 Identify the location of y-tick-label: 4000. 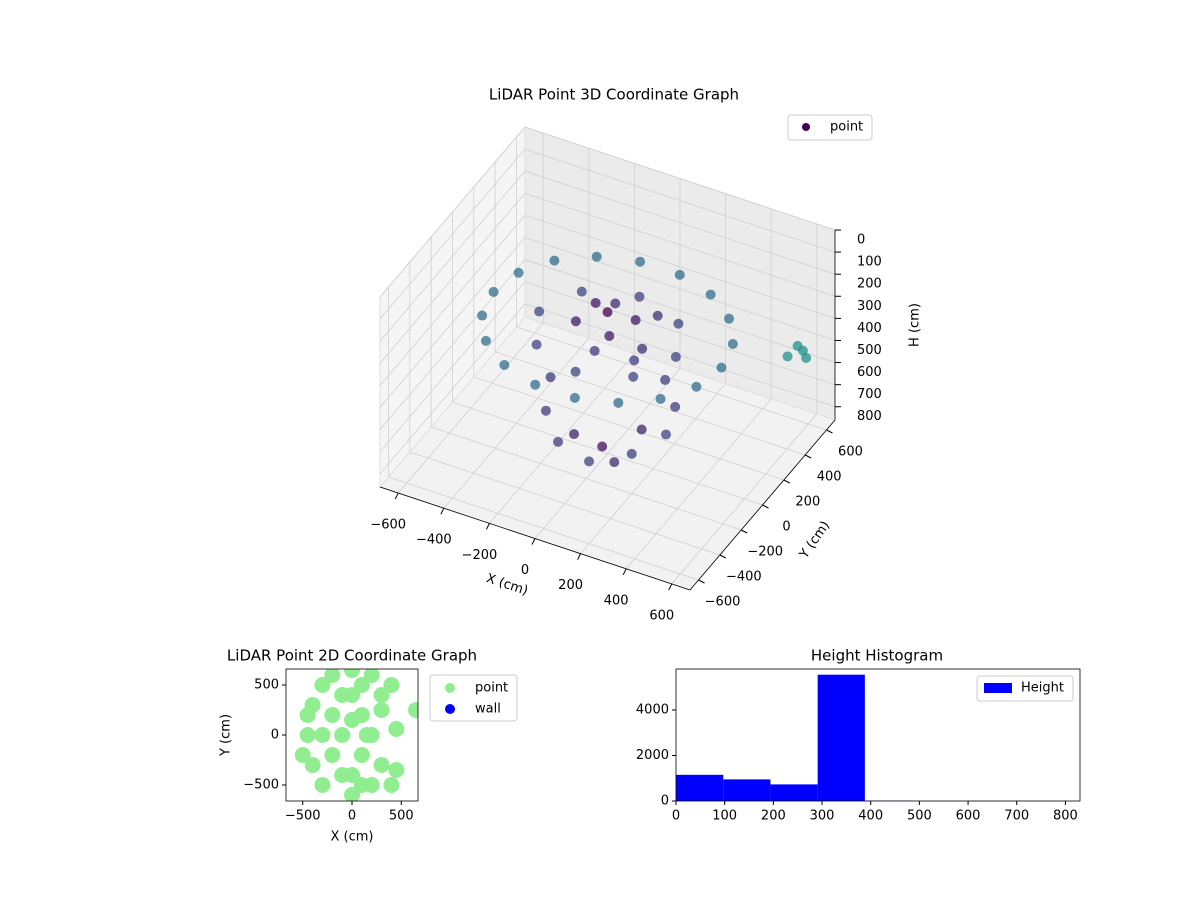
(652, 709).